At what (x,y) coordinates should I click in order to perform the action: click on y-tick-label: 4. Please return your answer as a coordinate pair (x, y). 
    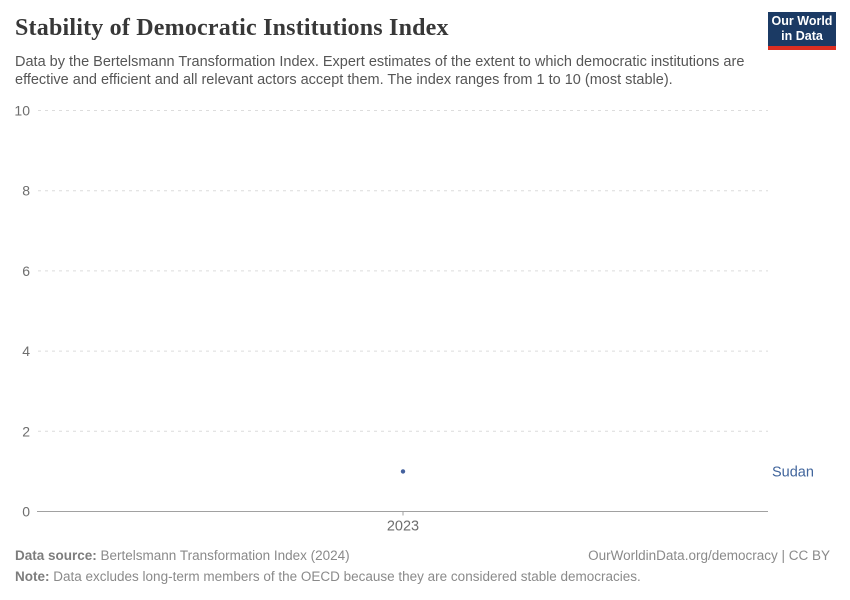
    Looking at the image, I should click on (26, 351).